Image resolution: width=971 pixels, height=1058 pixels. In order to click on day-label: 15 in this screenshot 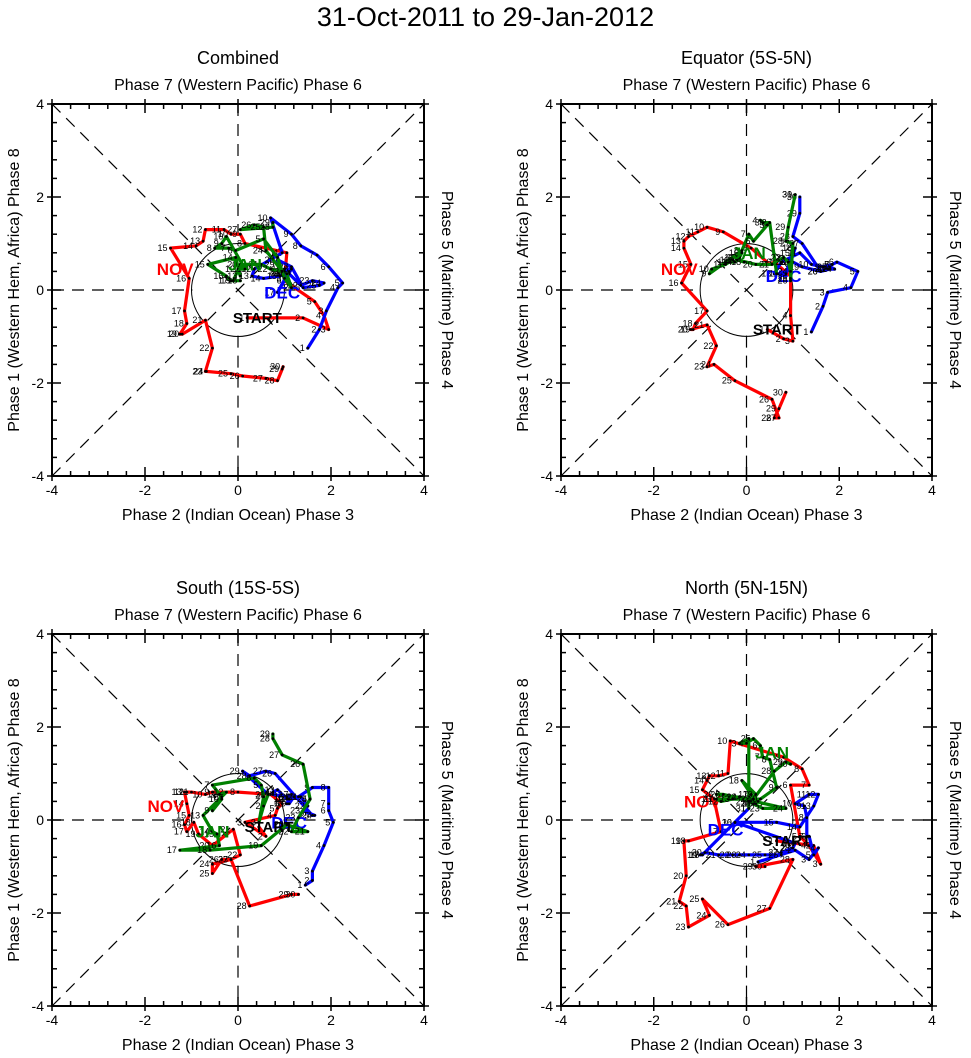, I will do `click(785, 253)`.